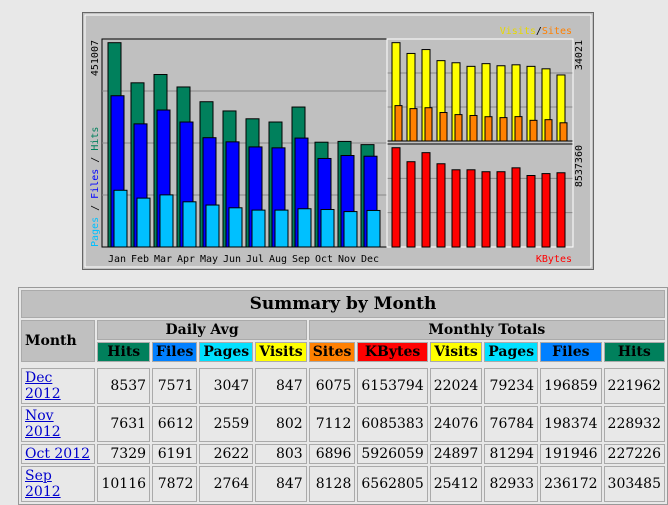 The image size is (668, 505). Describe the element at coordinates (226, 386) in the screenshot. I see `value-cell: 3047` at that location.